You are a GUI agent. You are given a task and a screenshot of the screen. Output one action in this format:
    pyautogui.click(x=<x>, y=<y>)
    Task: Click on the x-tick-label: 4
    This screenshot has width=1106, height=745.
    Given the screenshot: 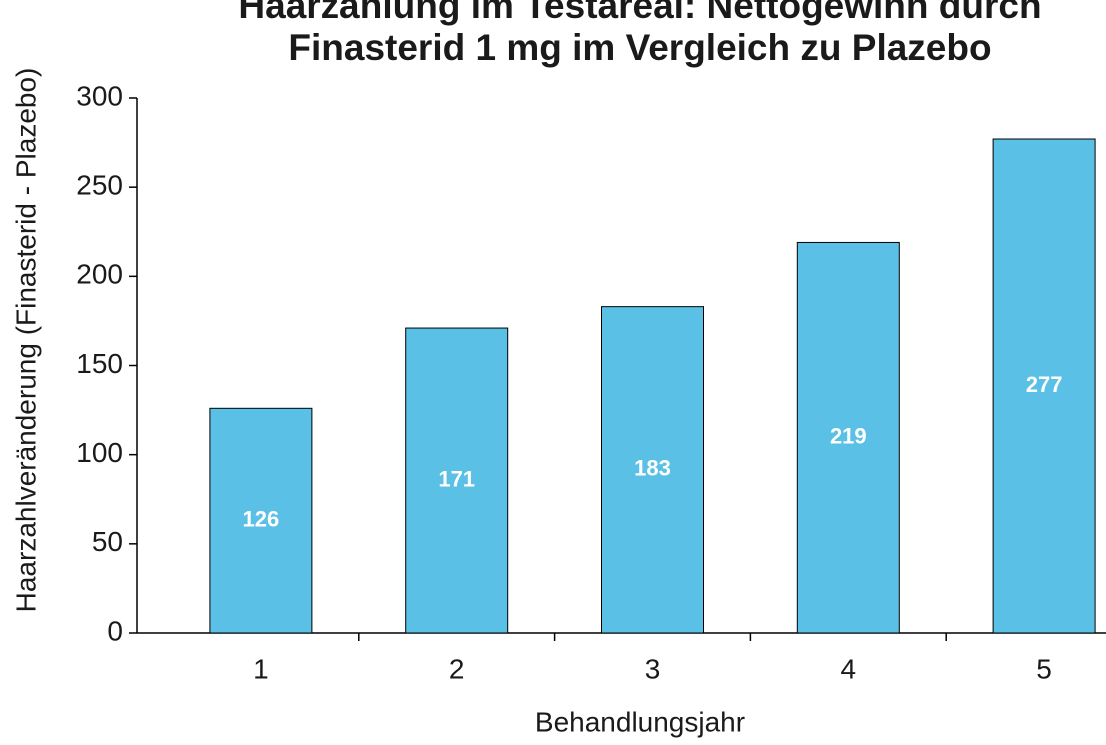 What is the action you would take?
    pyautogui.click(x=849, y=668)
    